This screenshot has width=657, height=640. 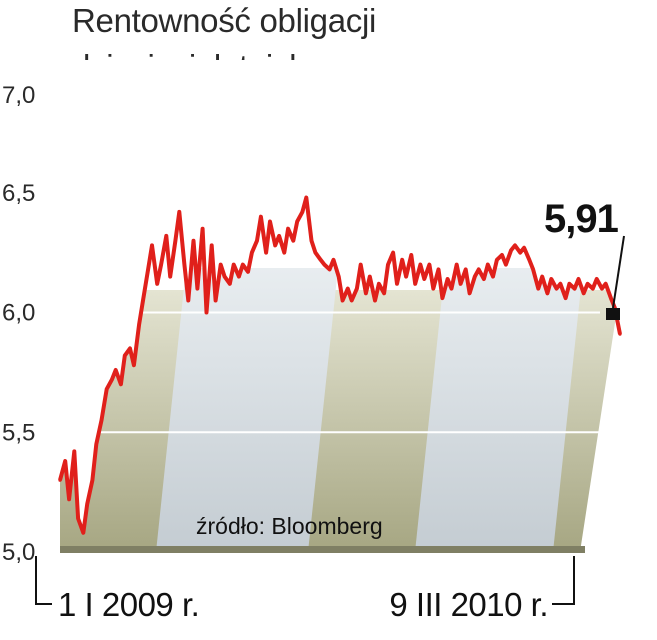 I want to click on last-value-pointer, so click(x=618, y=272).